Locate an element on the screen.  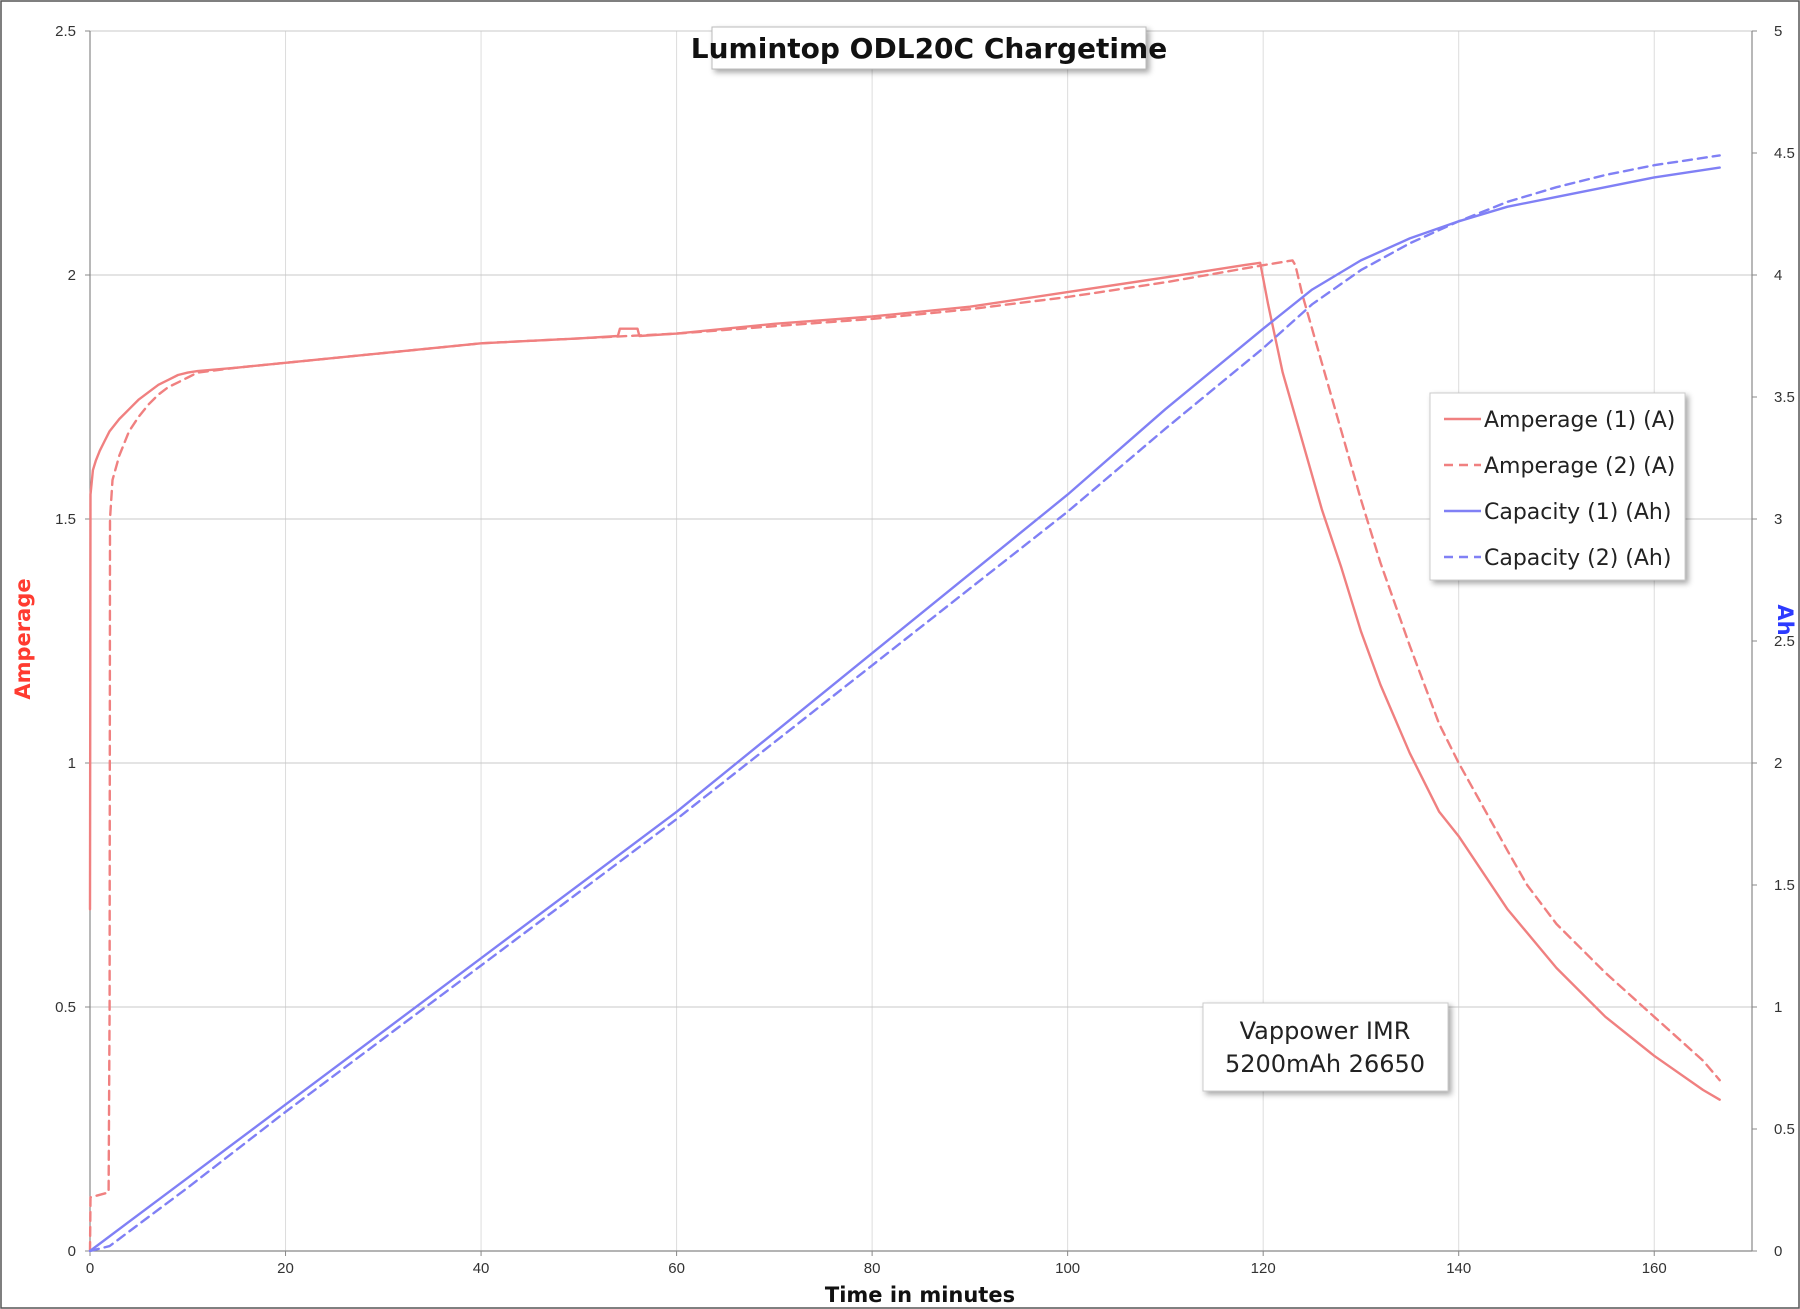
legend-label: Amperage (2) (A) is located at coordinates (1579, 466).